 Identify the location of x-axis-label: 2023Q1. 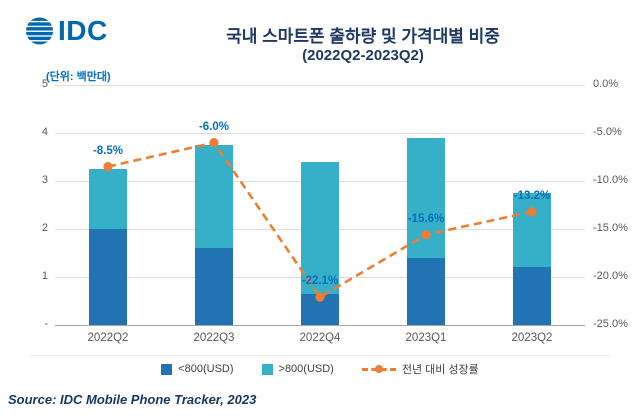
(426, 338).